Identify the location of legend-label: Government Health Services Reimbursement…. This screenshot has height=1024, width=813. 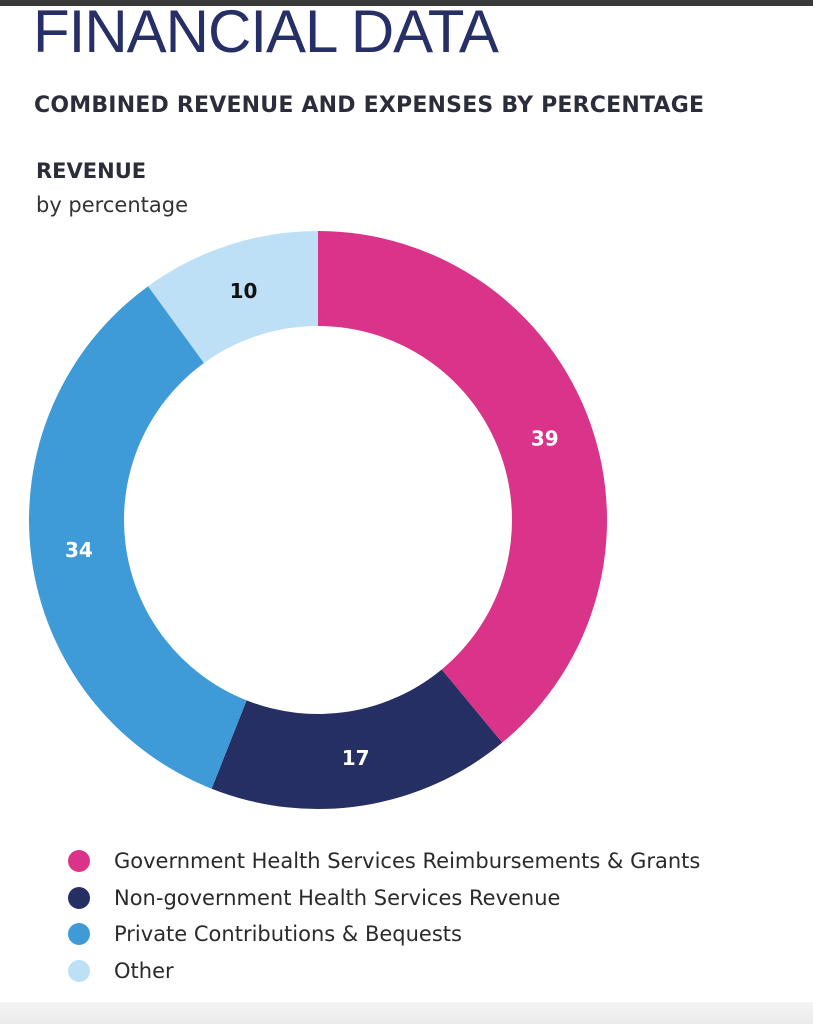
(407, 861).